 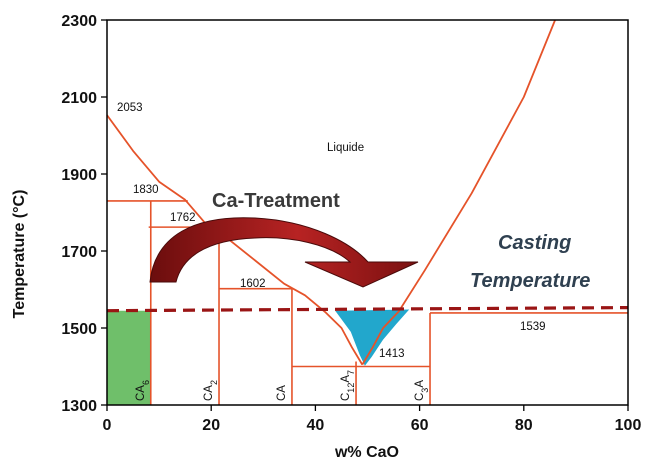 I want to click on phase-label-1: CA2, so click(x=211, y=390).